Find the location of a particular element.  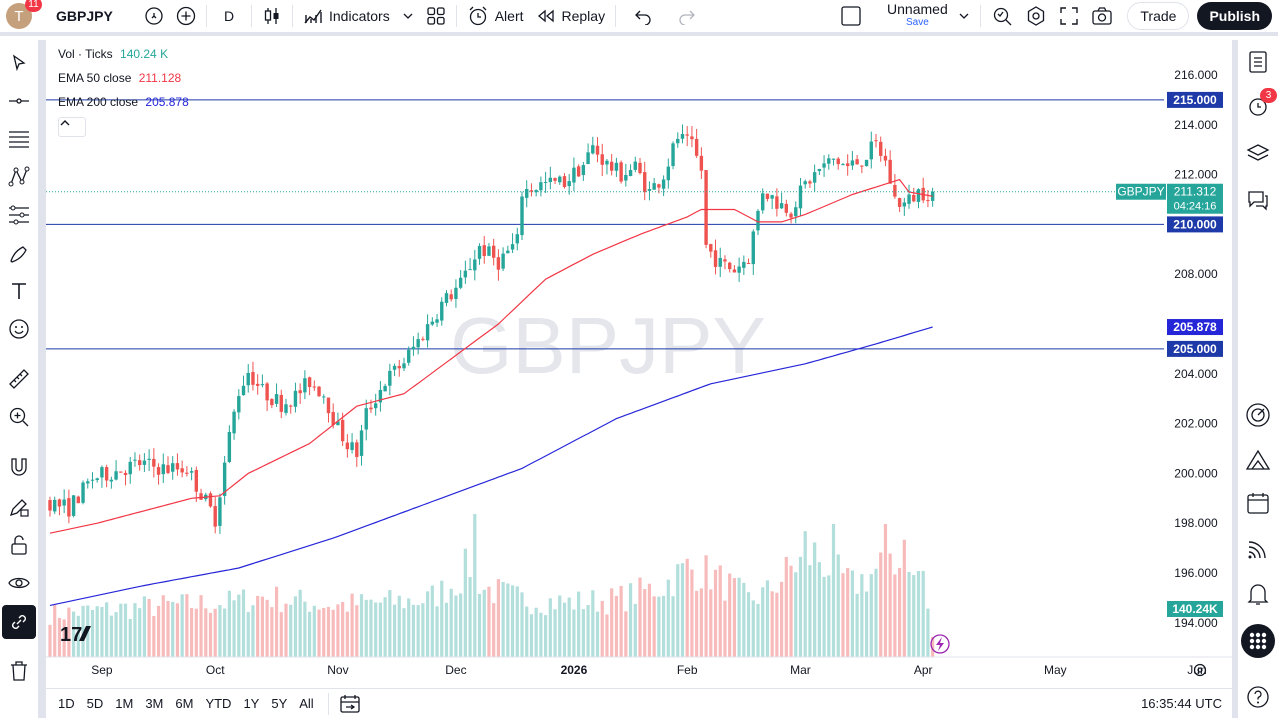

range-all: All is located at coordinates (306, 703).